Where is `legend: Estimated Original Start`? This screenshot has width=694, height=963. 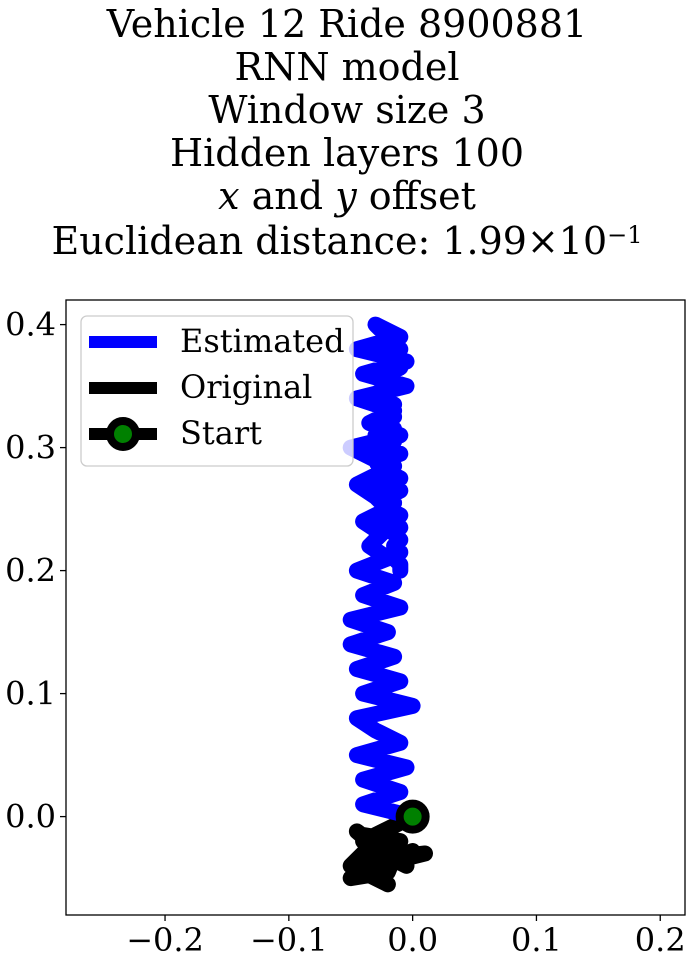 legend: Estimated Original Start is located at coordinates (217, 391).